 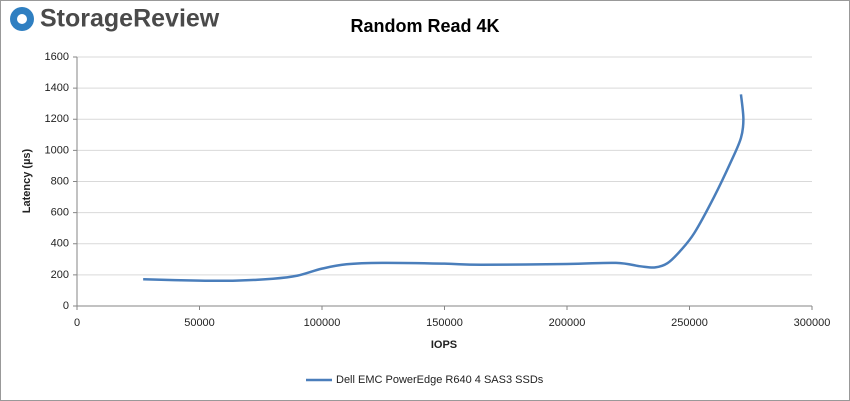 I want to click on y-axis-label: Latency (µs), so click(x=27, y=180).